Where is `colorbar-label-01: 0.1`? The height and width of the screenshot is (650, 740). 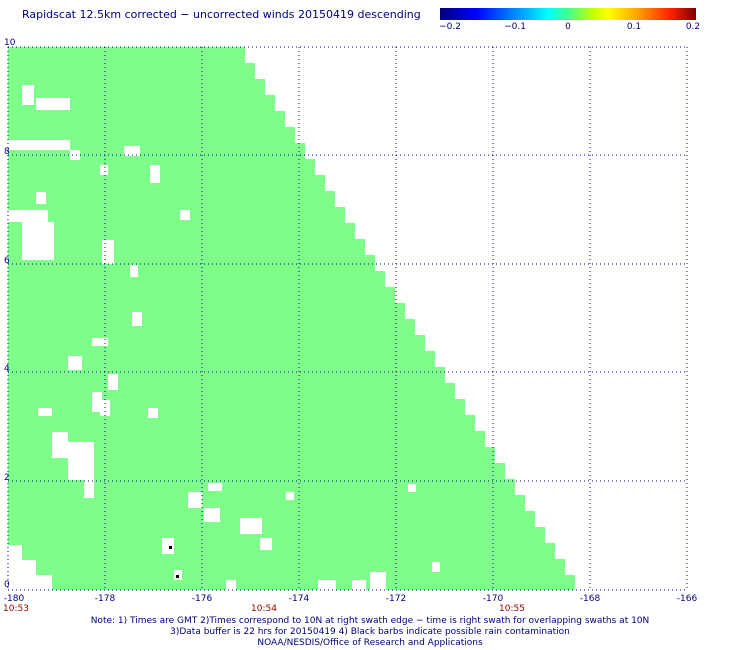 colorbar-label-01: 0.1 is located at coordinates (634, 27).